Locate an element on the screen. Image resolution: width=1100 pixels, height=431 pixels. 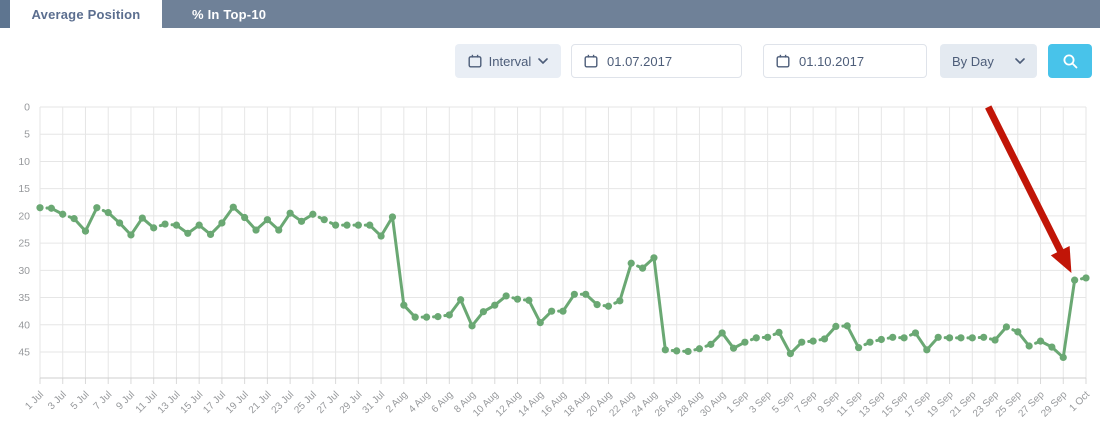
tab-average-position-label: Average Position is located at coordinates (86, 14).